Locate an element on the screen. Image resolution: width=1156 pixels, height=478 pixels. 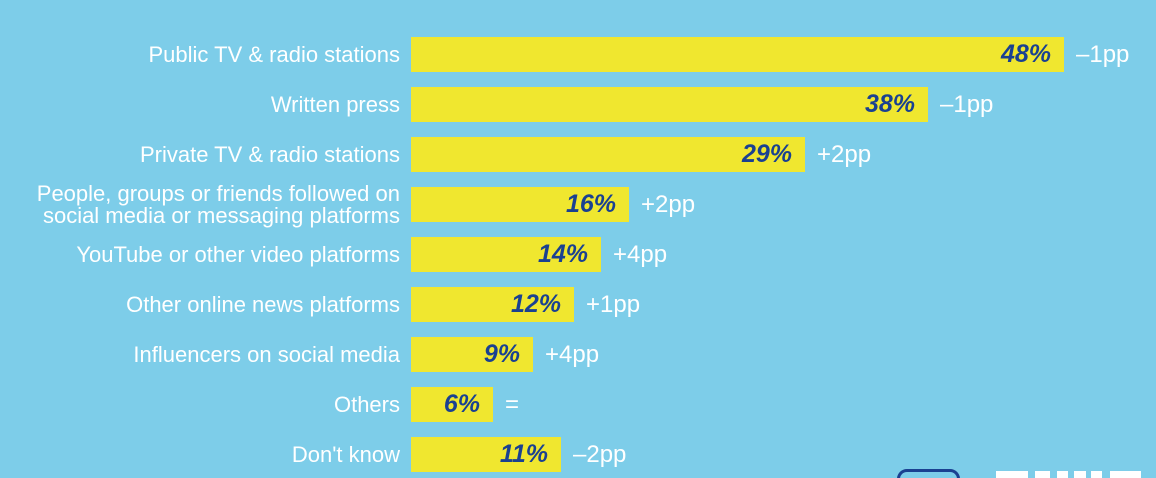
chart-row: Public TV & radio stations 48% –1pp is located at coordinates (578, 54).